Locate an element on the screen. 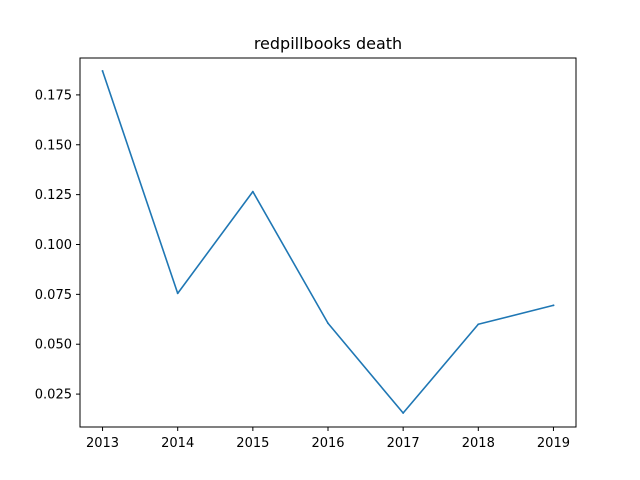 This screenshot has width=640, height=480. x-tick-label: 2017 is located at coordinates (403, 443).